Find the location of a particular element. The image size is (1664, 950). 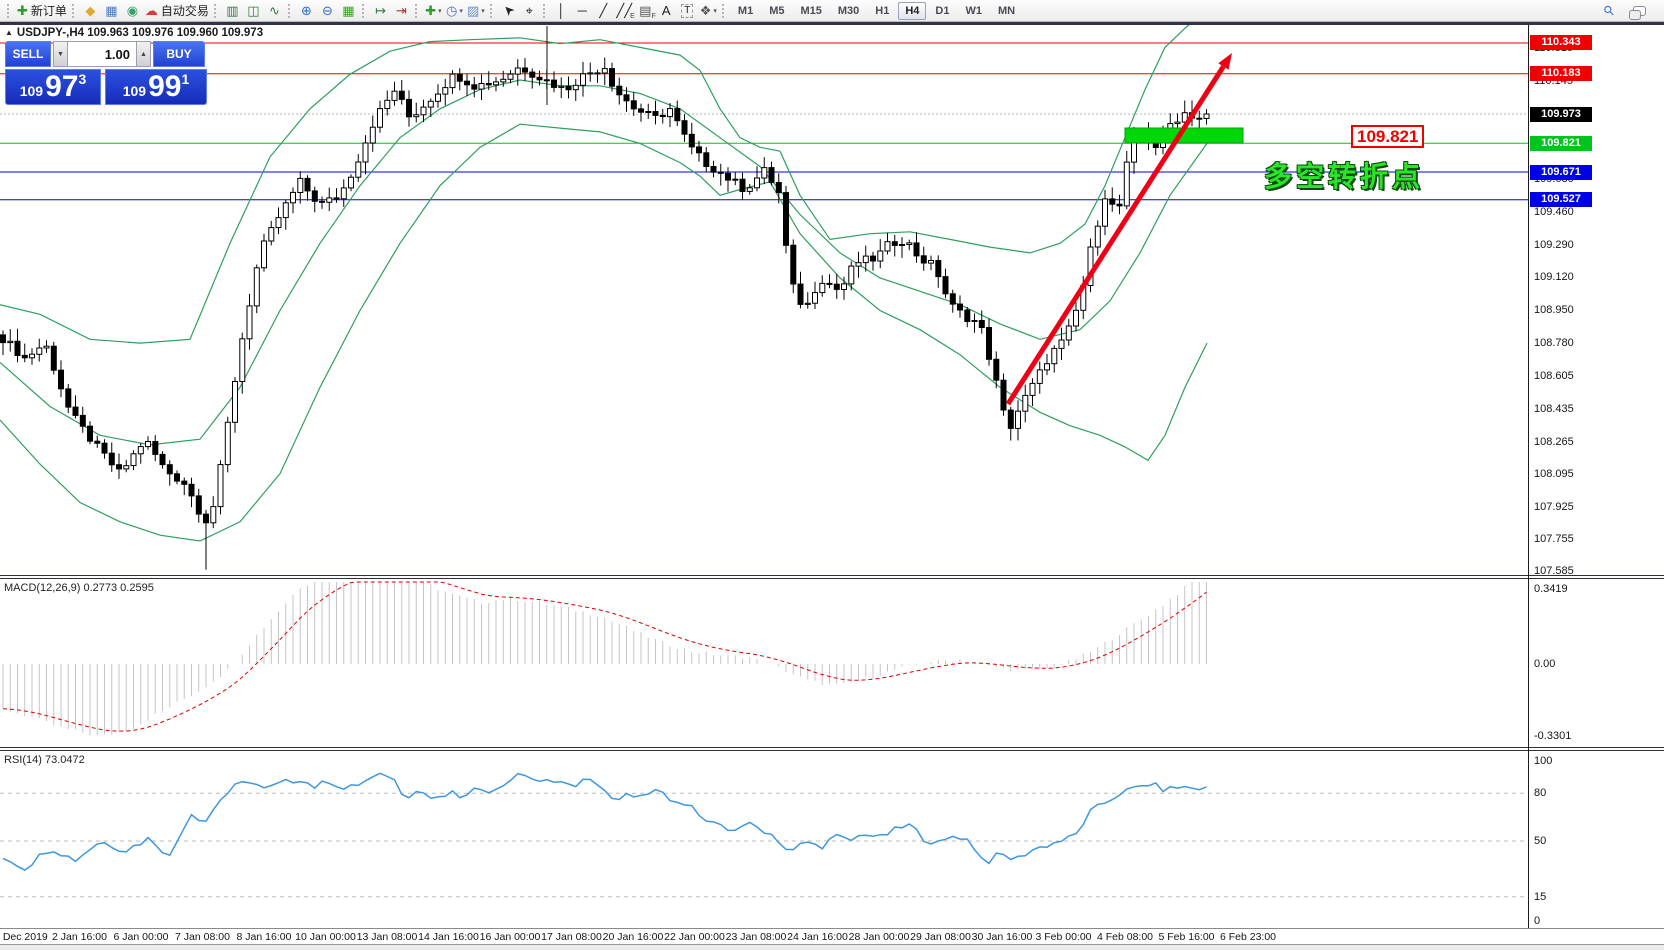

volume-input: 1.00 is located at coordinates (102, 54).